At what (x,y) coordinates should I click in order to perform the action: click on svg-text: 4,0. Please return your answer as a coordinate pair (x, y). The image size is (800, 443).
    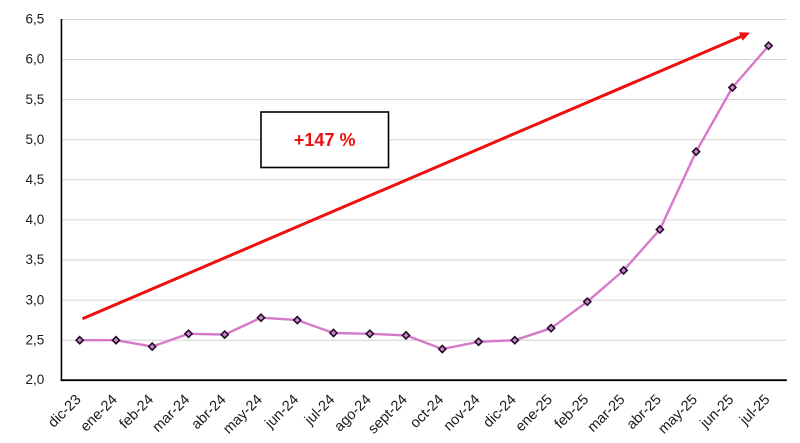
    Looking at the image, I should click on (35, 219).